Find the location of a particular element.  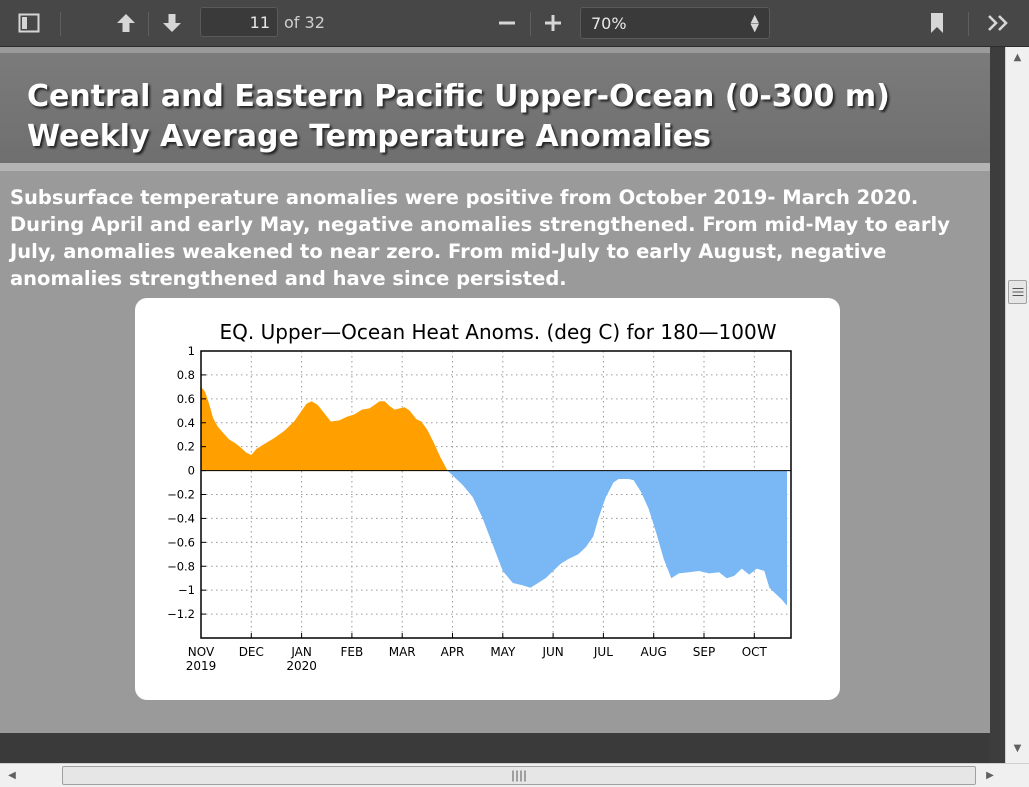

x-tick-label: NOV is located at coordinates (201, 652).